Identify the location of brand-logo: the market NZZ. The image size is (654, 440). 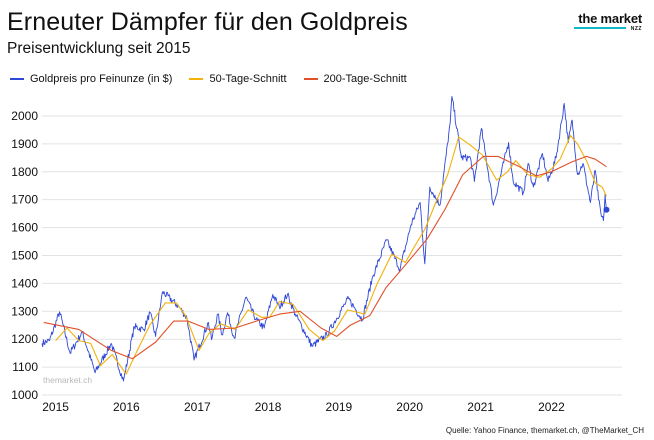
(602, 22).